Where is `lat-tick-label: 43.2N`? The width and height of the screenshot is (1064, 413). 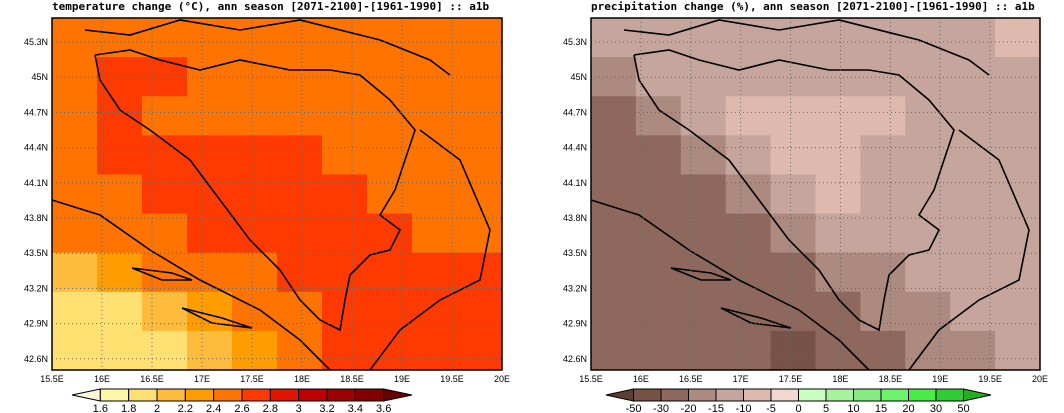
lat-tick-label: 43.2N is located at coordinates (36, 288).